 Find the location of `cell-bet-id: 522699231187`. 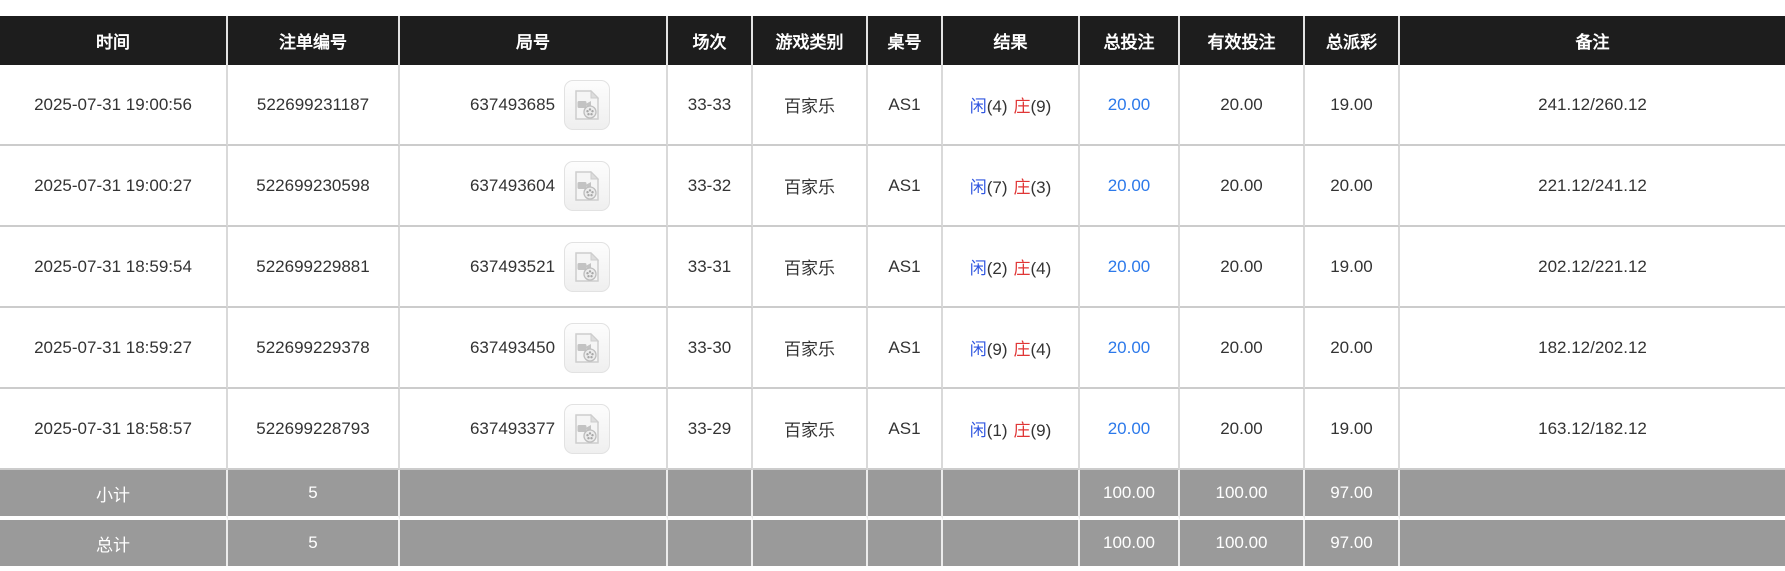

cell-bet-id: 522699231187 is located at coordinates (314, 105).